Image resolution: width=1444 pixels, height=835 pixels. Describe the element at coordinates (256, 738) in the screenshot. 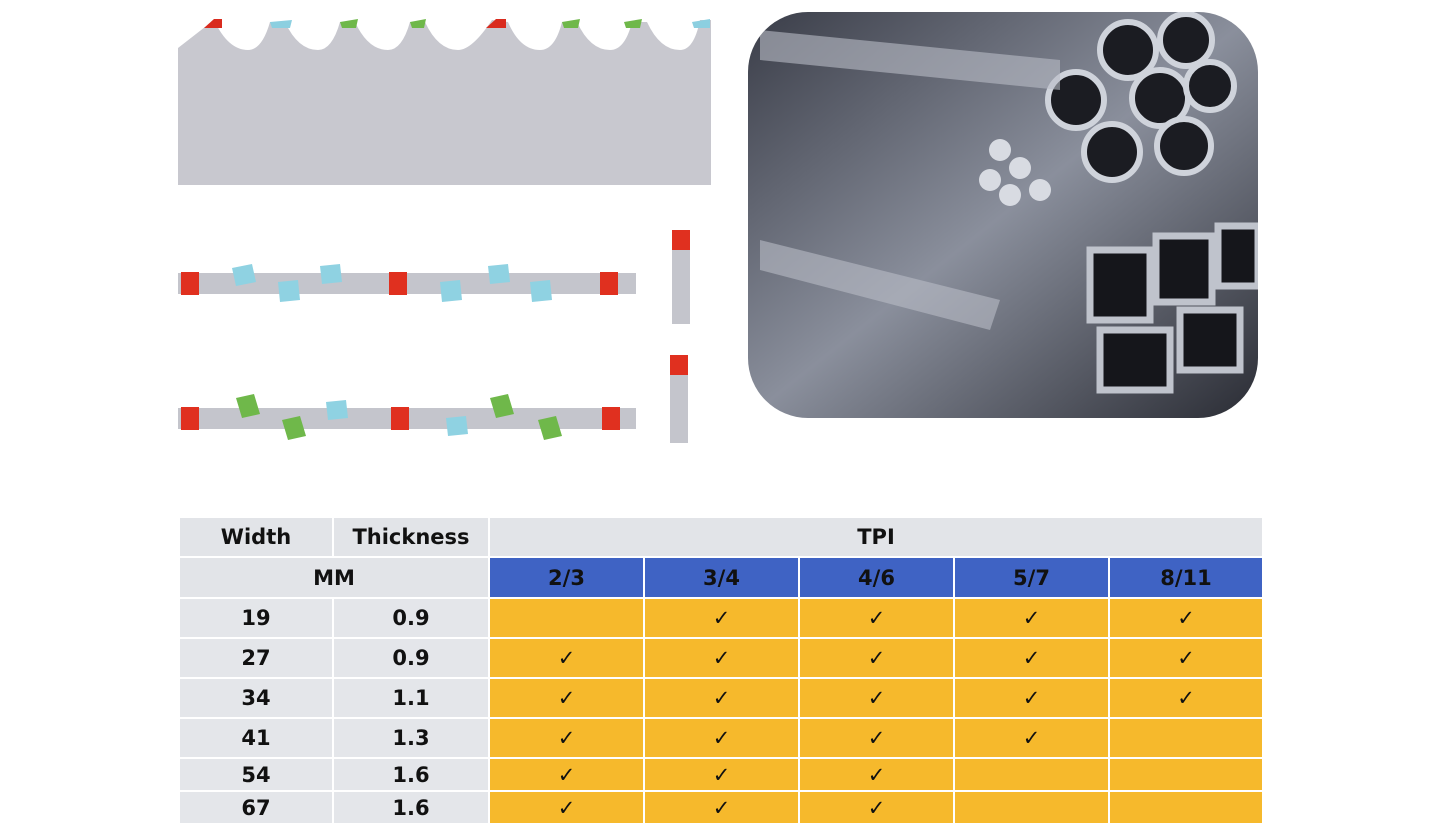

I see `width-cell: 41` at that location.